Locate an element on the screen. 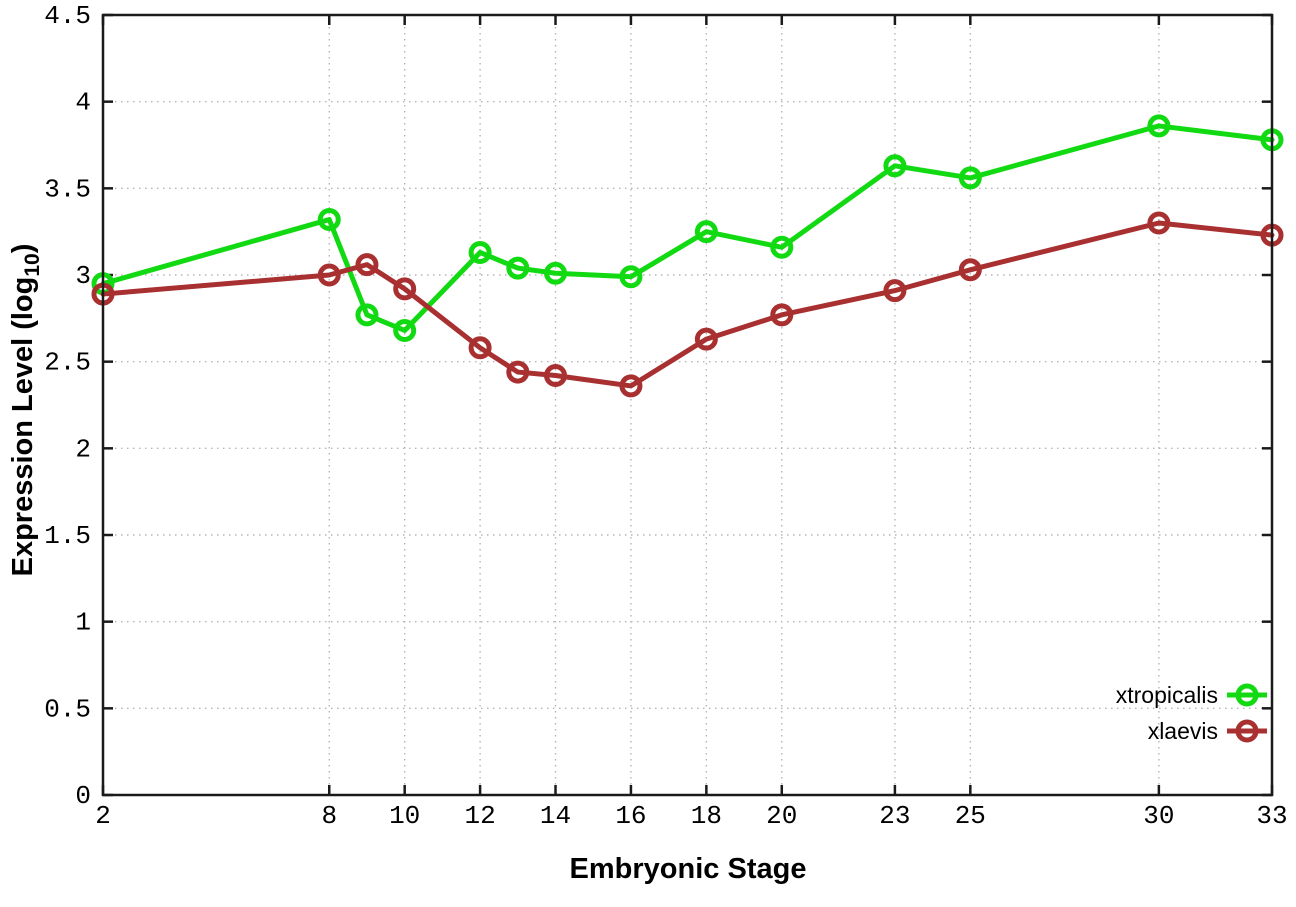  x-tick-label: 16 is located at coordinates (630, 816).